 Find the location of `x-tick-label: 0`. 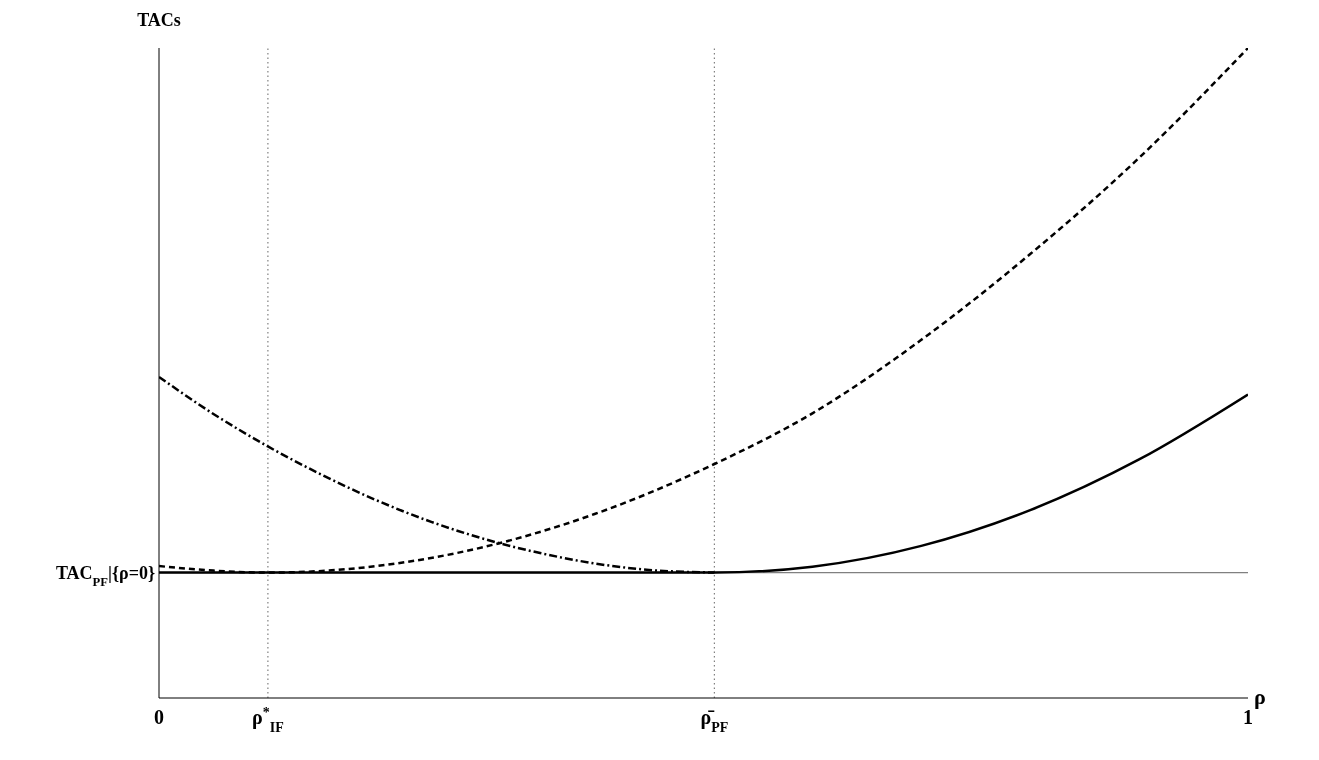

x-tick-label: 0 is located at coordinates (159, 717).